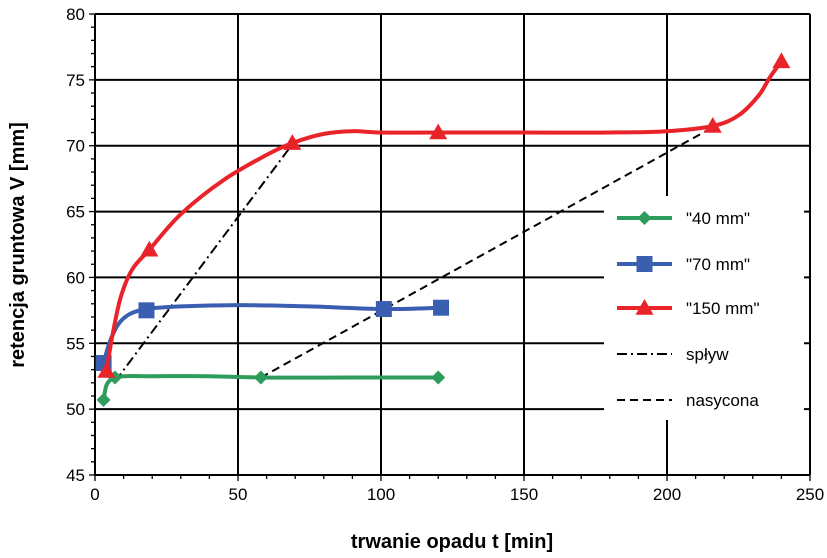 This screenshot has width=827, height=558. Describe the element at coordinates (722, 400) in the screenshot. I see `legend-label-nasycona: nasycona` at that location.